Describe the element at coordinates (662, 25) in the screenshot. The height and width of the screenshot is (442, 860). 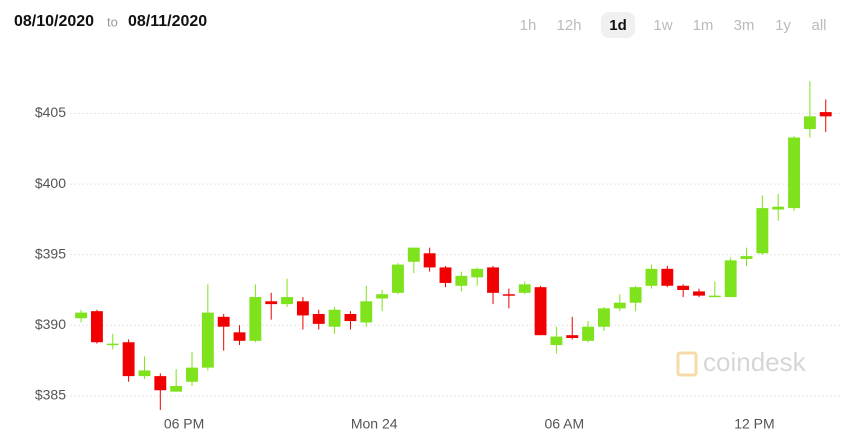
I see `interval-button: 1w` at that location.